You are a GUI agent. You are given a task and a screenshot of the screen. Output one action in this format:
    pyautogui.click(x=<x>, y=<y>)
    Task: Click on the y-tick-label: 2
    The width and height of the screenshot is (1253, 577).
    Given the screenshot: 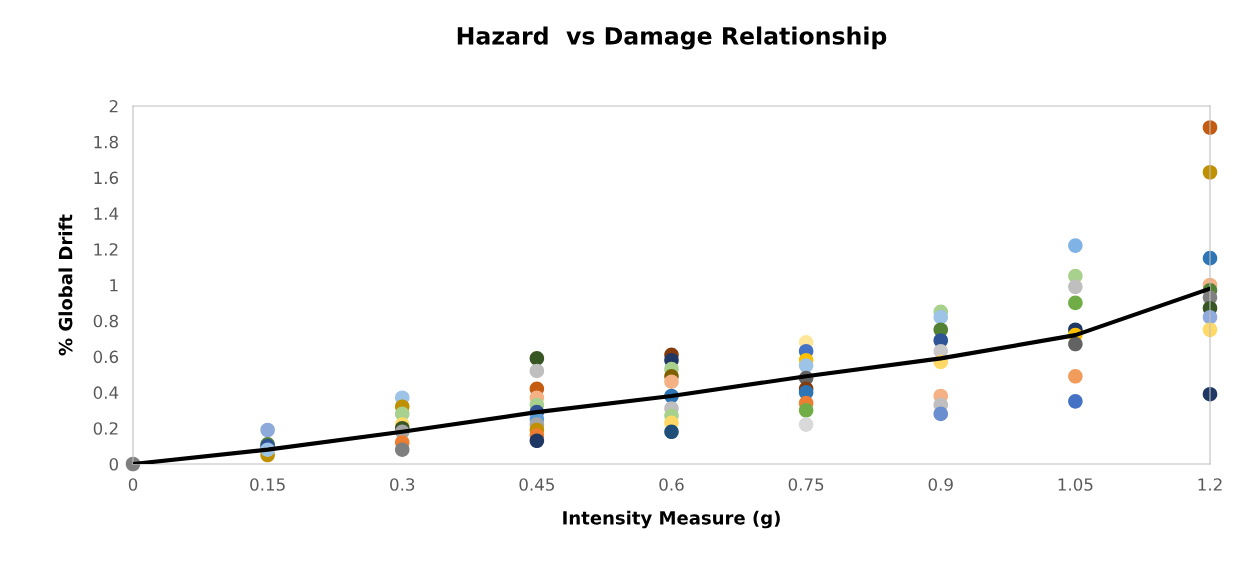 What is the action you would take?
    pyautogui.click(x=113, y=106)
    